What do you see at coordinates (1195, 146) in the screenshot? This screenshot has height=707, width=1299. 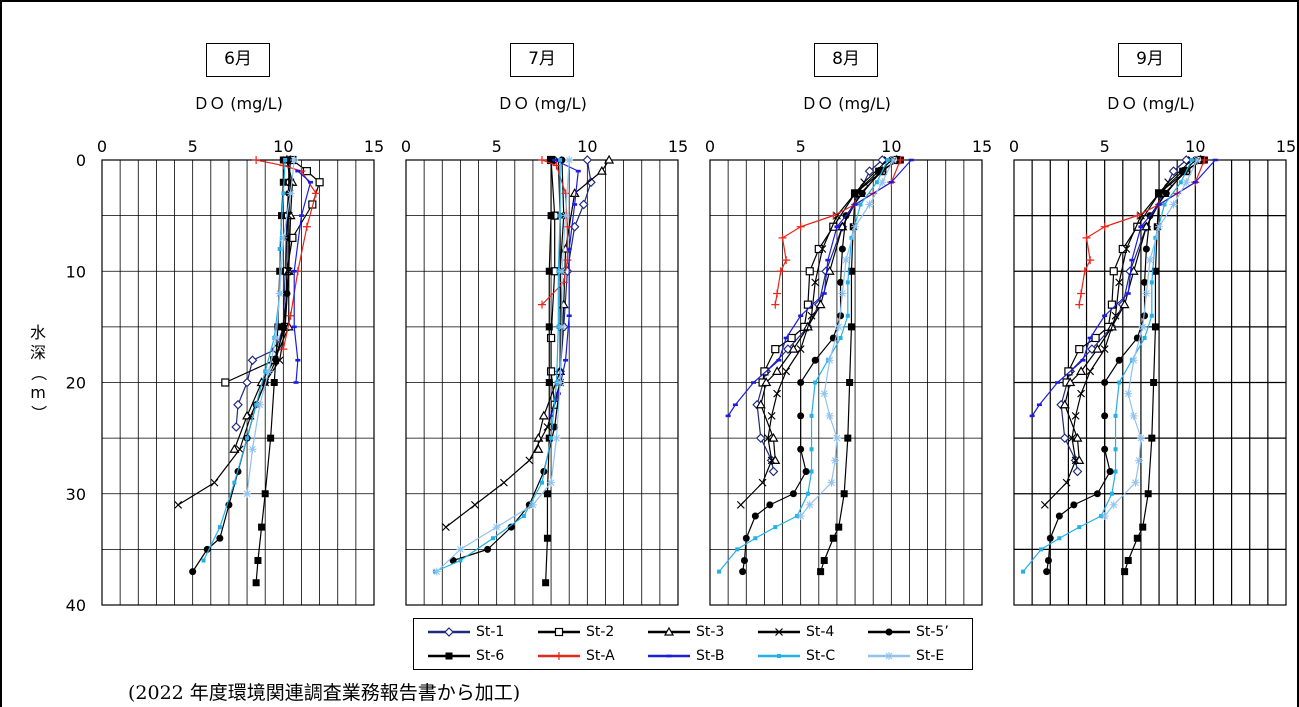 I see `x-tick-label: 10` at bounding box center [1195, 146].